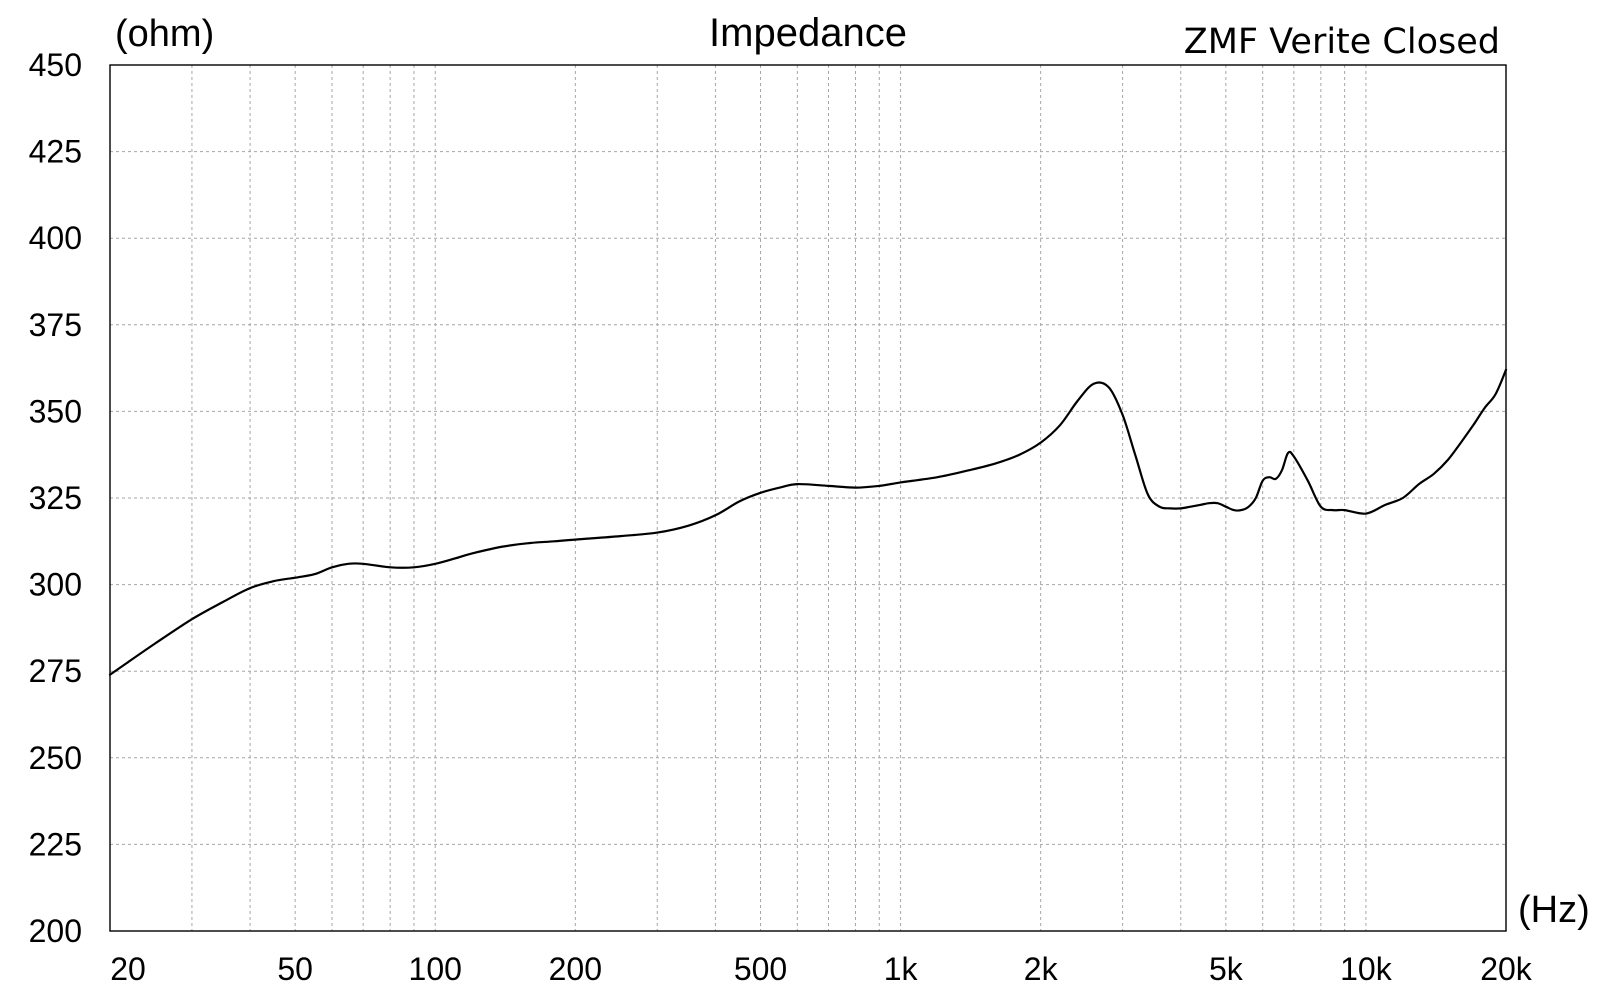 This screenshot has width=1600, height=1002. I want to click on y-tick-label: 375, so click(55, 325).